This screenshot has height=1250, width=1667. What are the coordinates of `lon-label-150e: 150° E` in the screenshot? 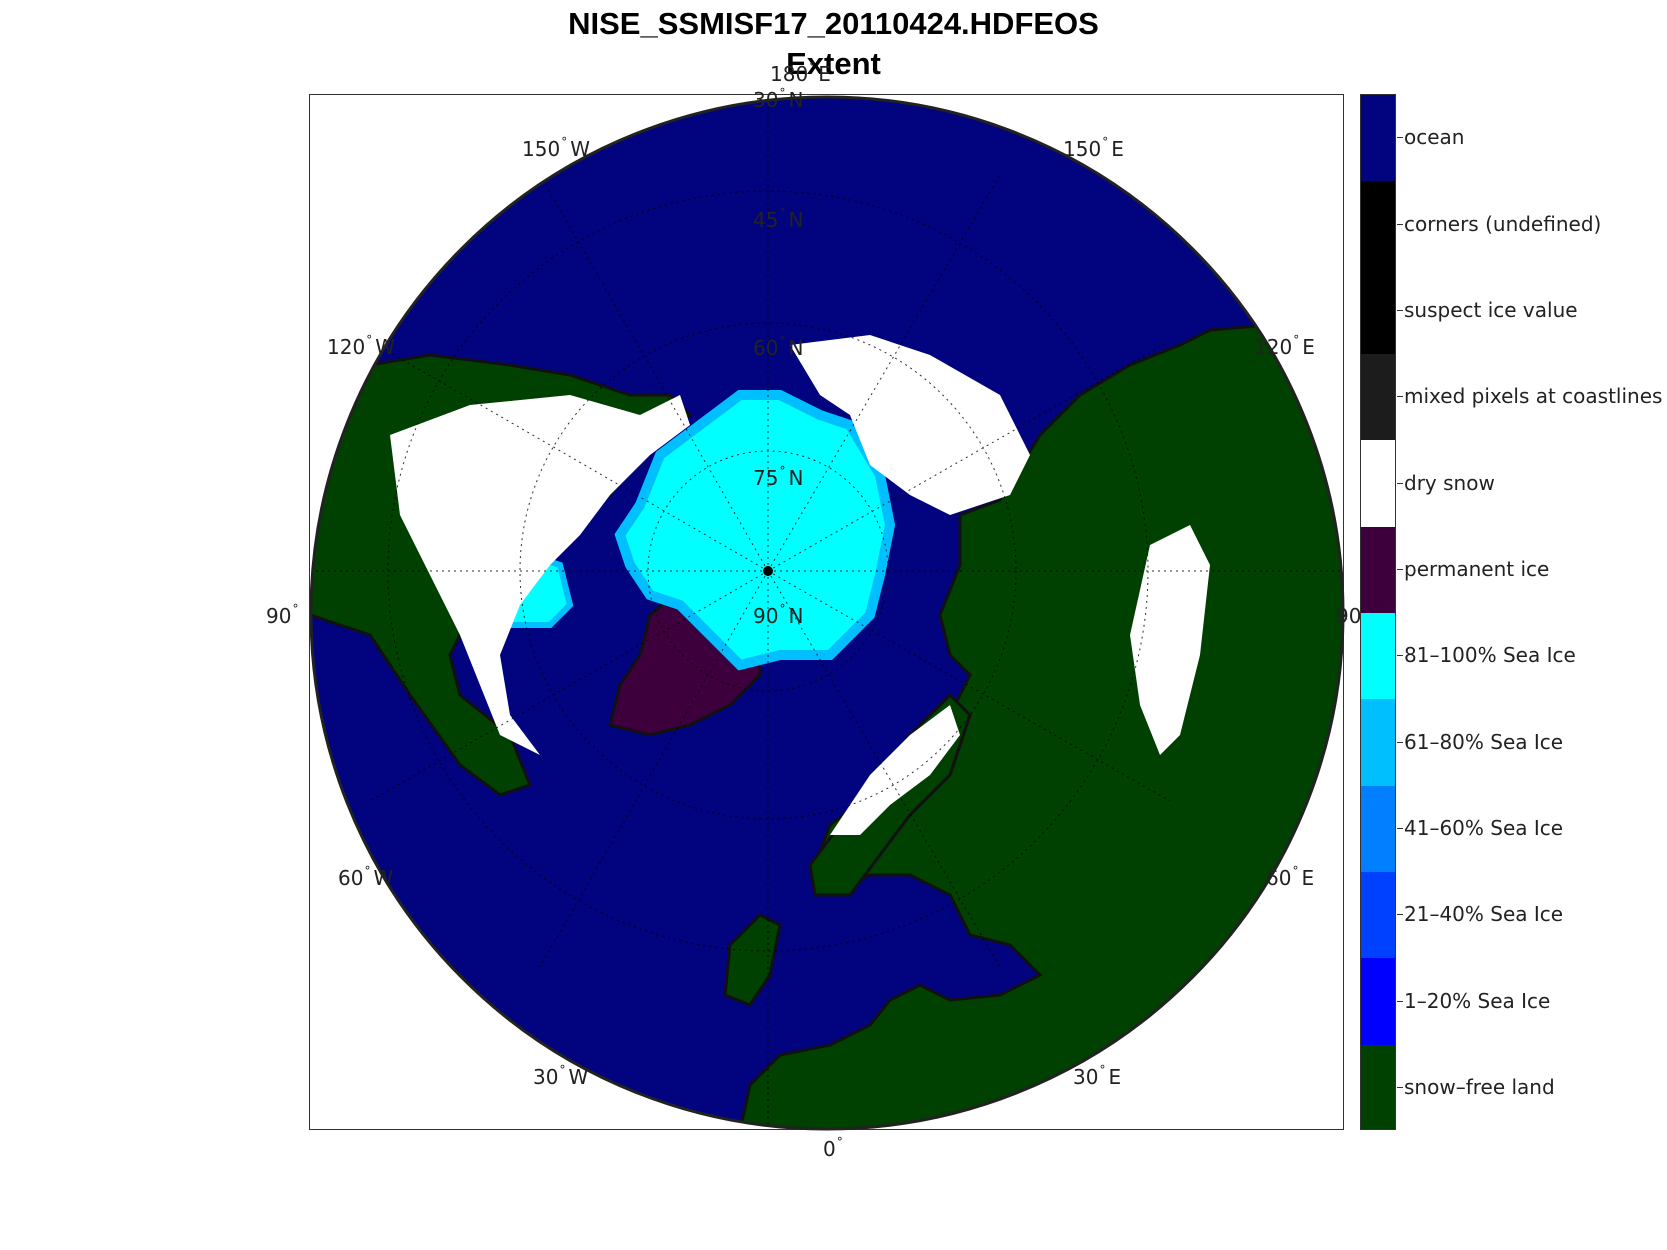 It's located at (1093, 148).